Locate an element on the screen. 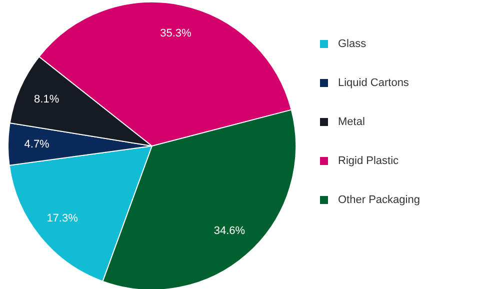  legend-label: Metal is located at coordinates (351, 122).